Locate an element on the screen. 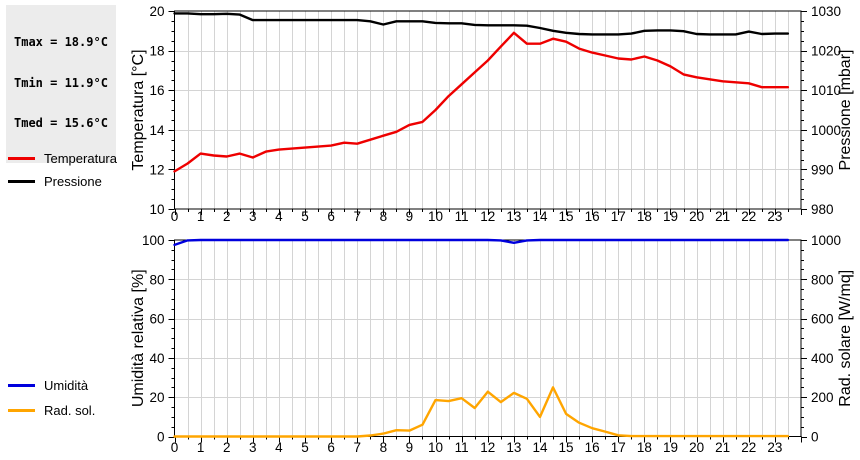 The image size is (860, 460). svg-text: 990 is located at coordinates (822, 169).